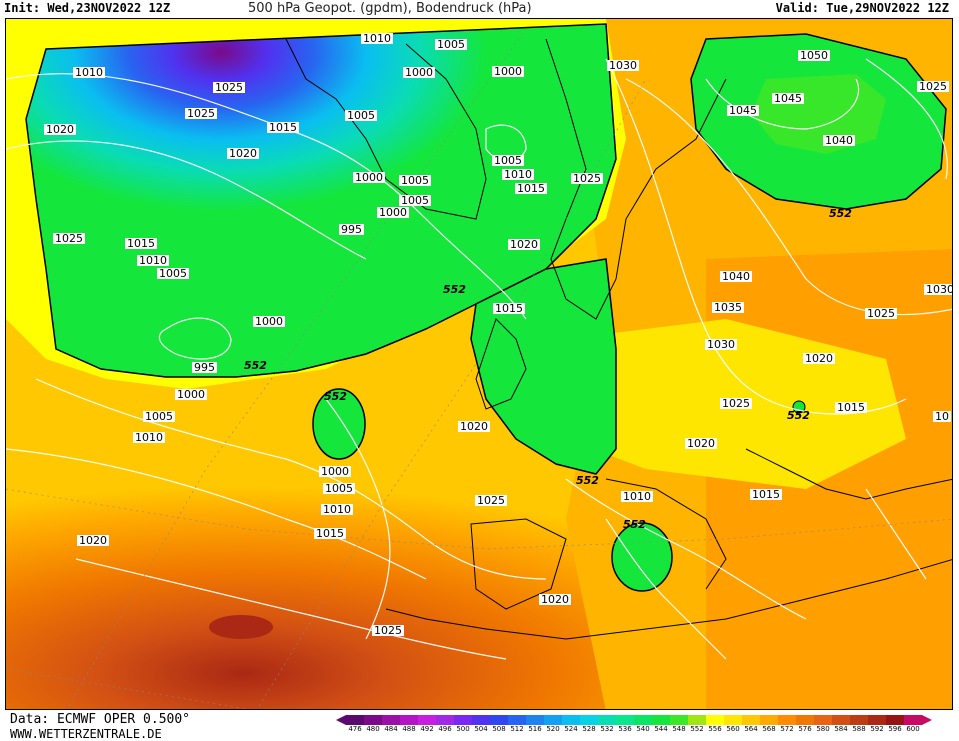 This screenshot has height=741, width=959. What do you see at coordinates (241, 627) in the screenshot?
I see `ridge-core-azores` at bounding box center [241, 627].